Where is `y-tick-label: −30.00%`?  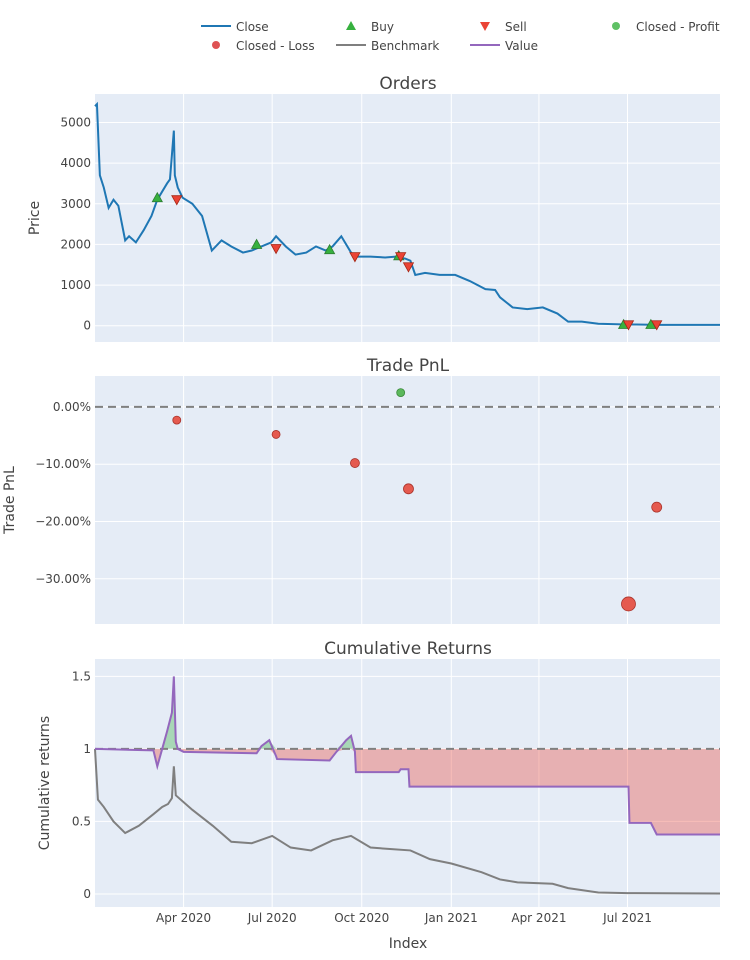
y-tick-label: −30.00% is located at coordinates (63, 579).